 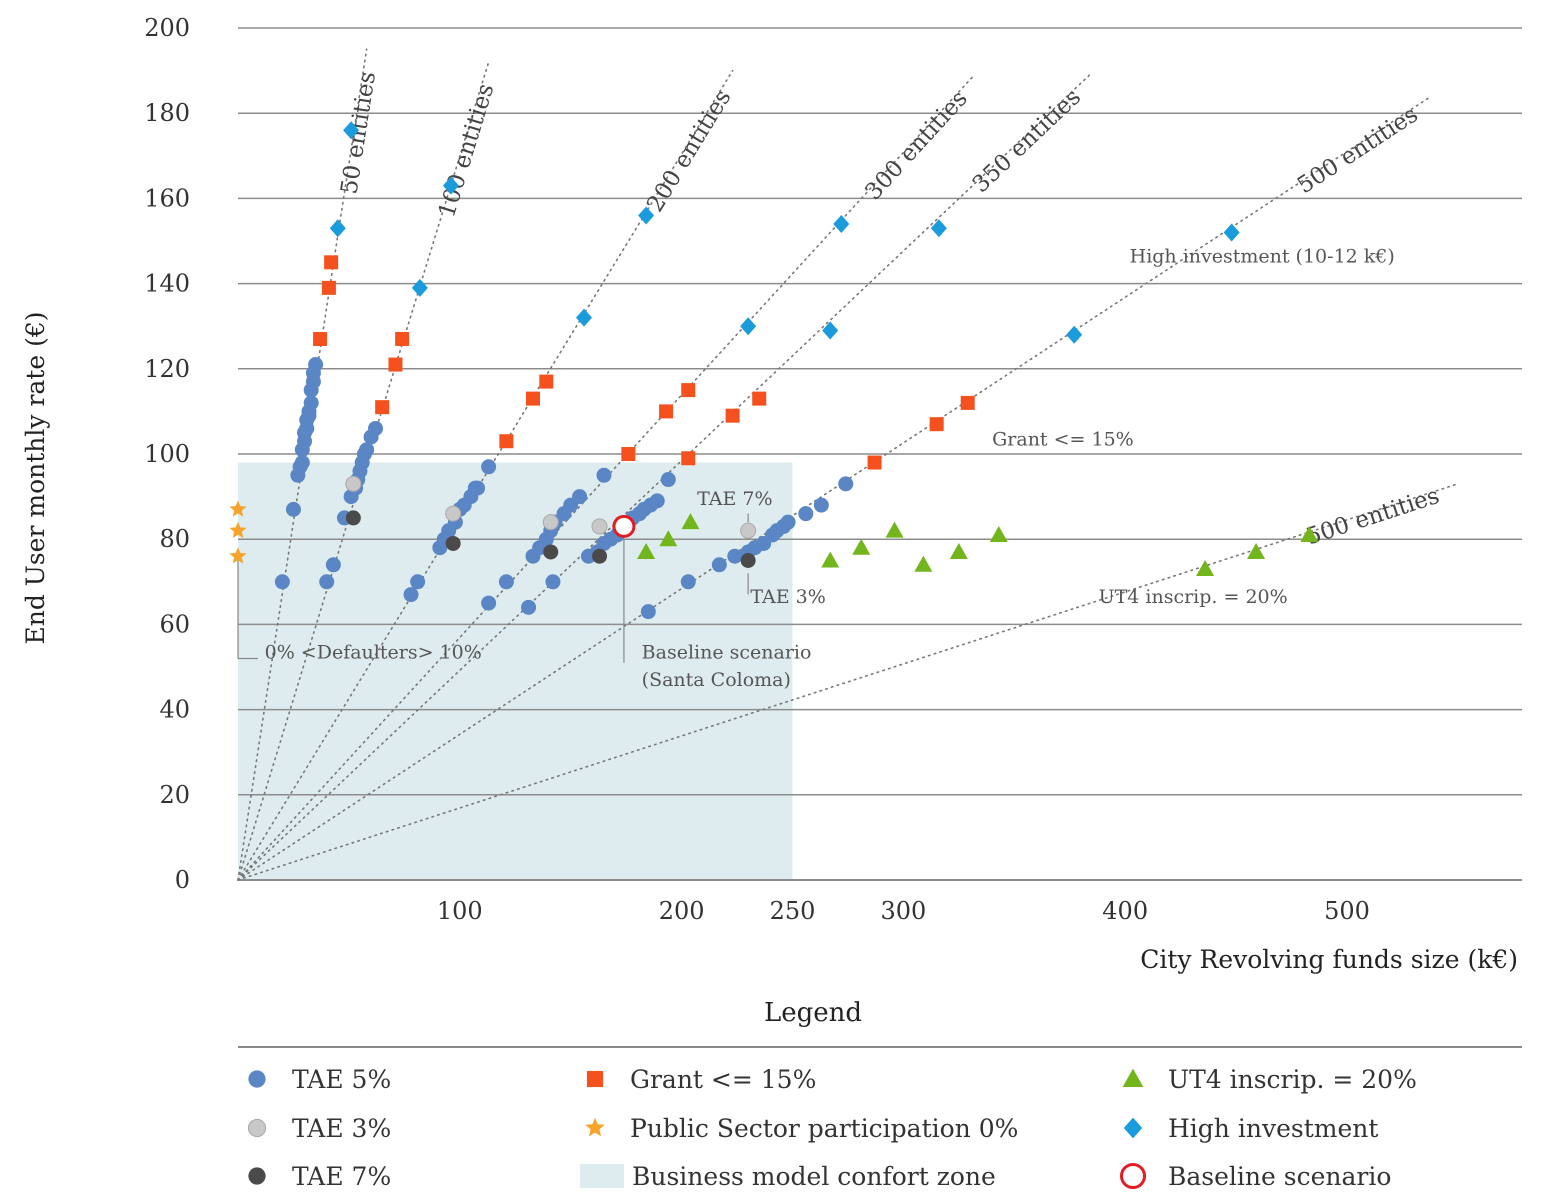 I want to click on y-tick-100: 100, so click(x=167, y=454).